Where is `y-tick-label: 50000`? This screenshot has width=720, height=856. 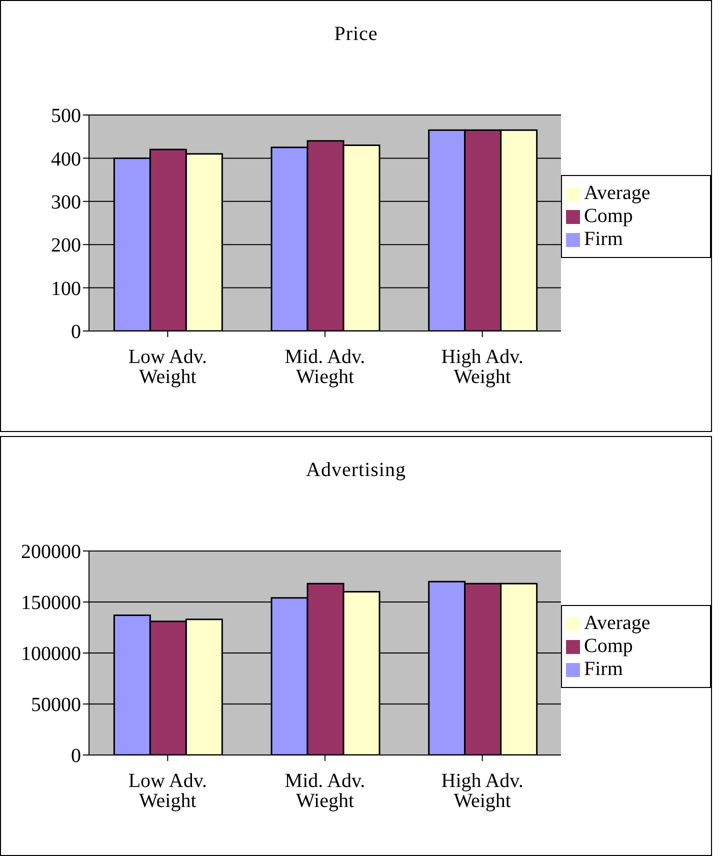
y-tick-label: 50000 is located at coordinates (56, 705).